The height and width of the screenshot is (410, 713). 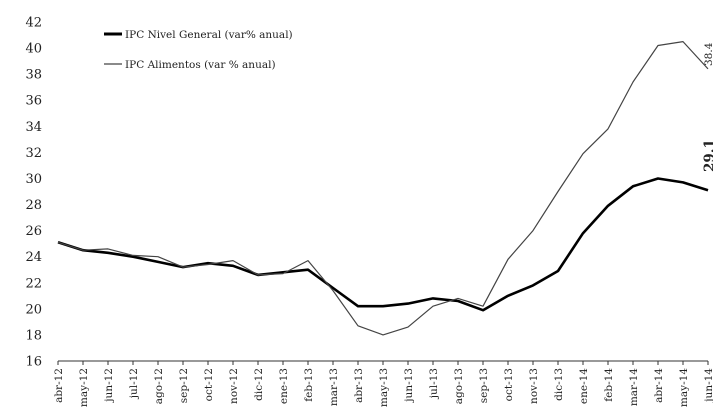 What do you see at coordinates (59, 385) in the screenshot?
I see `x-tick-label: abr-12` at bounding box center [59, 385].